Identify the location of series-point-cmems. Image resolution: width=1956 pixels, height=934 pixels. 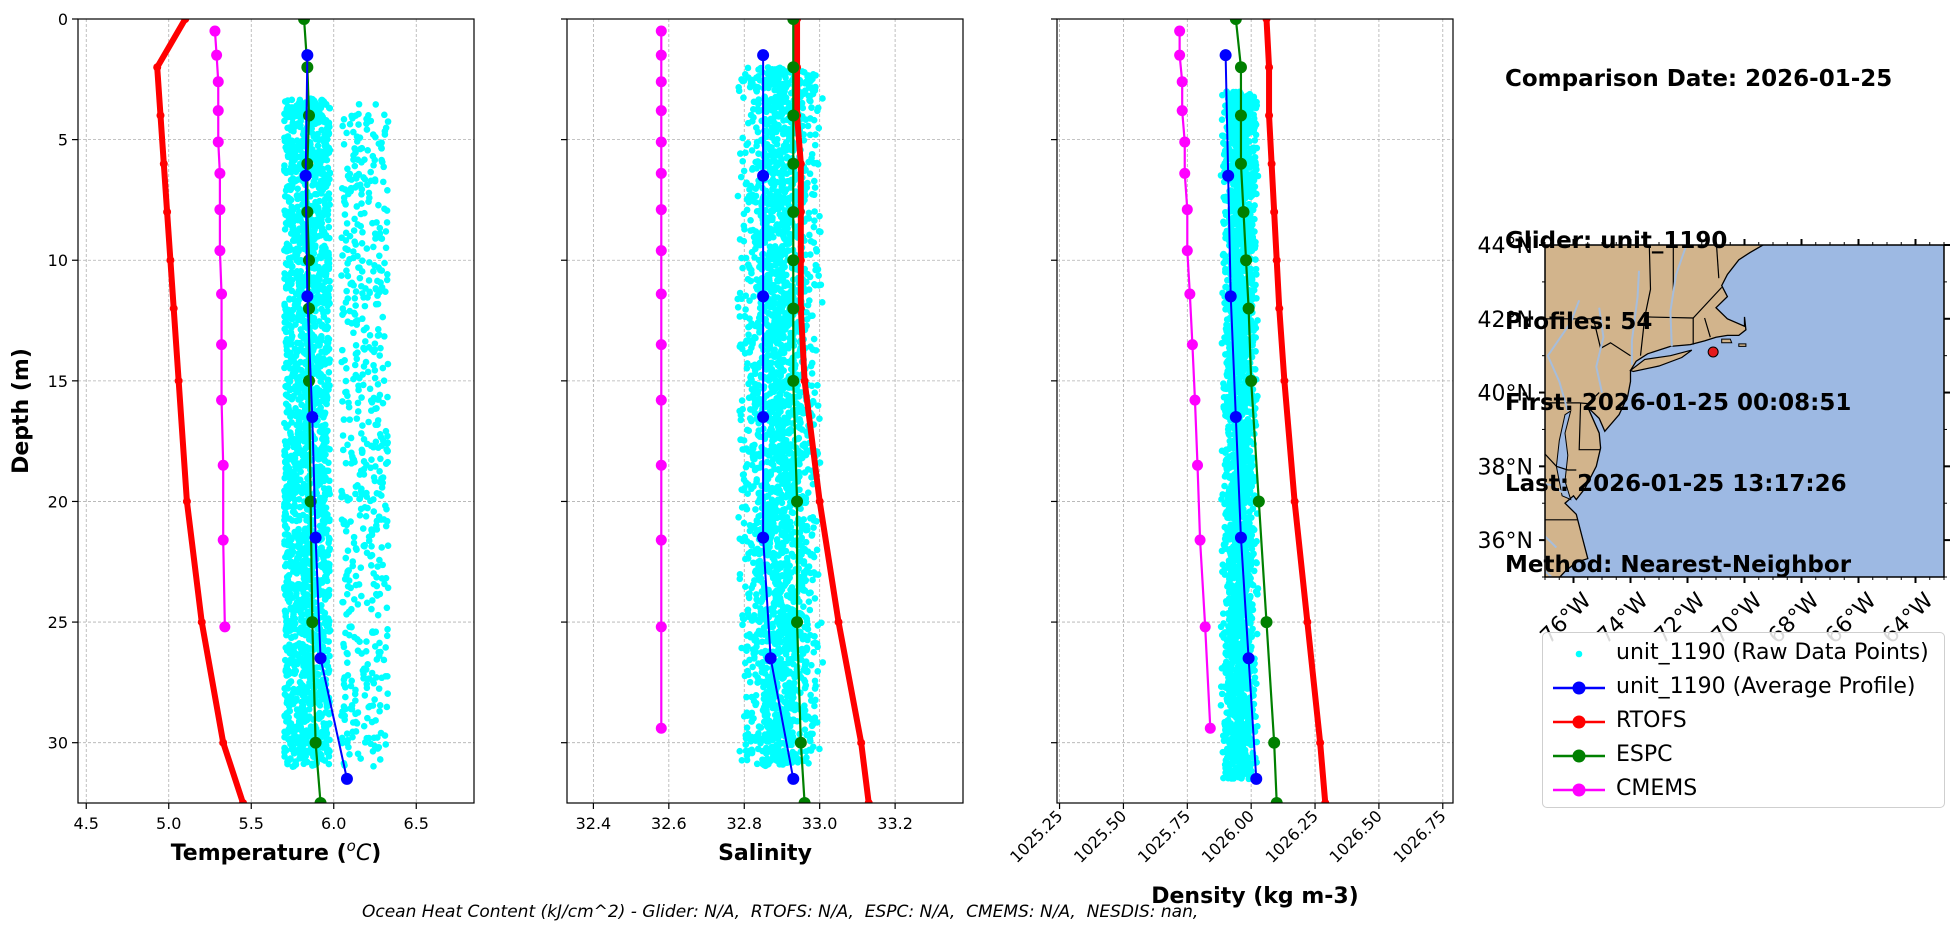
(217, 55).